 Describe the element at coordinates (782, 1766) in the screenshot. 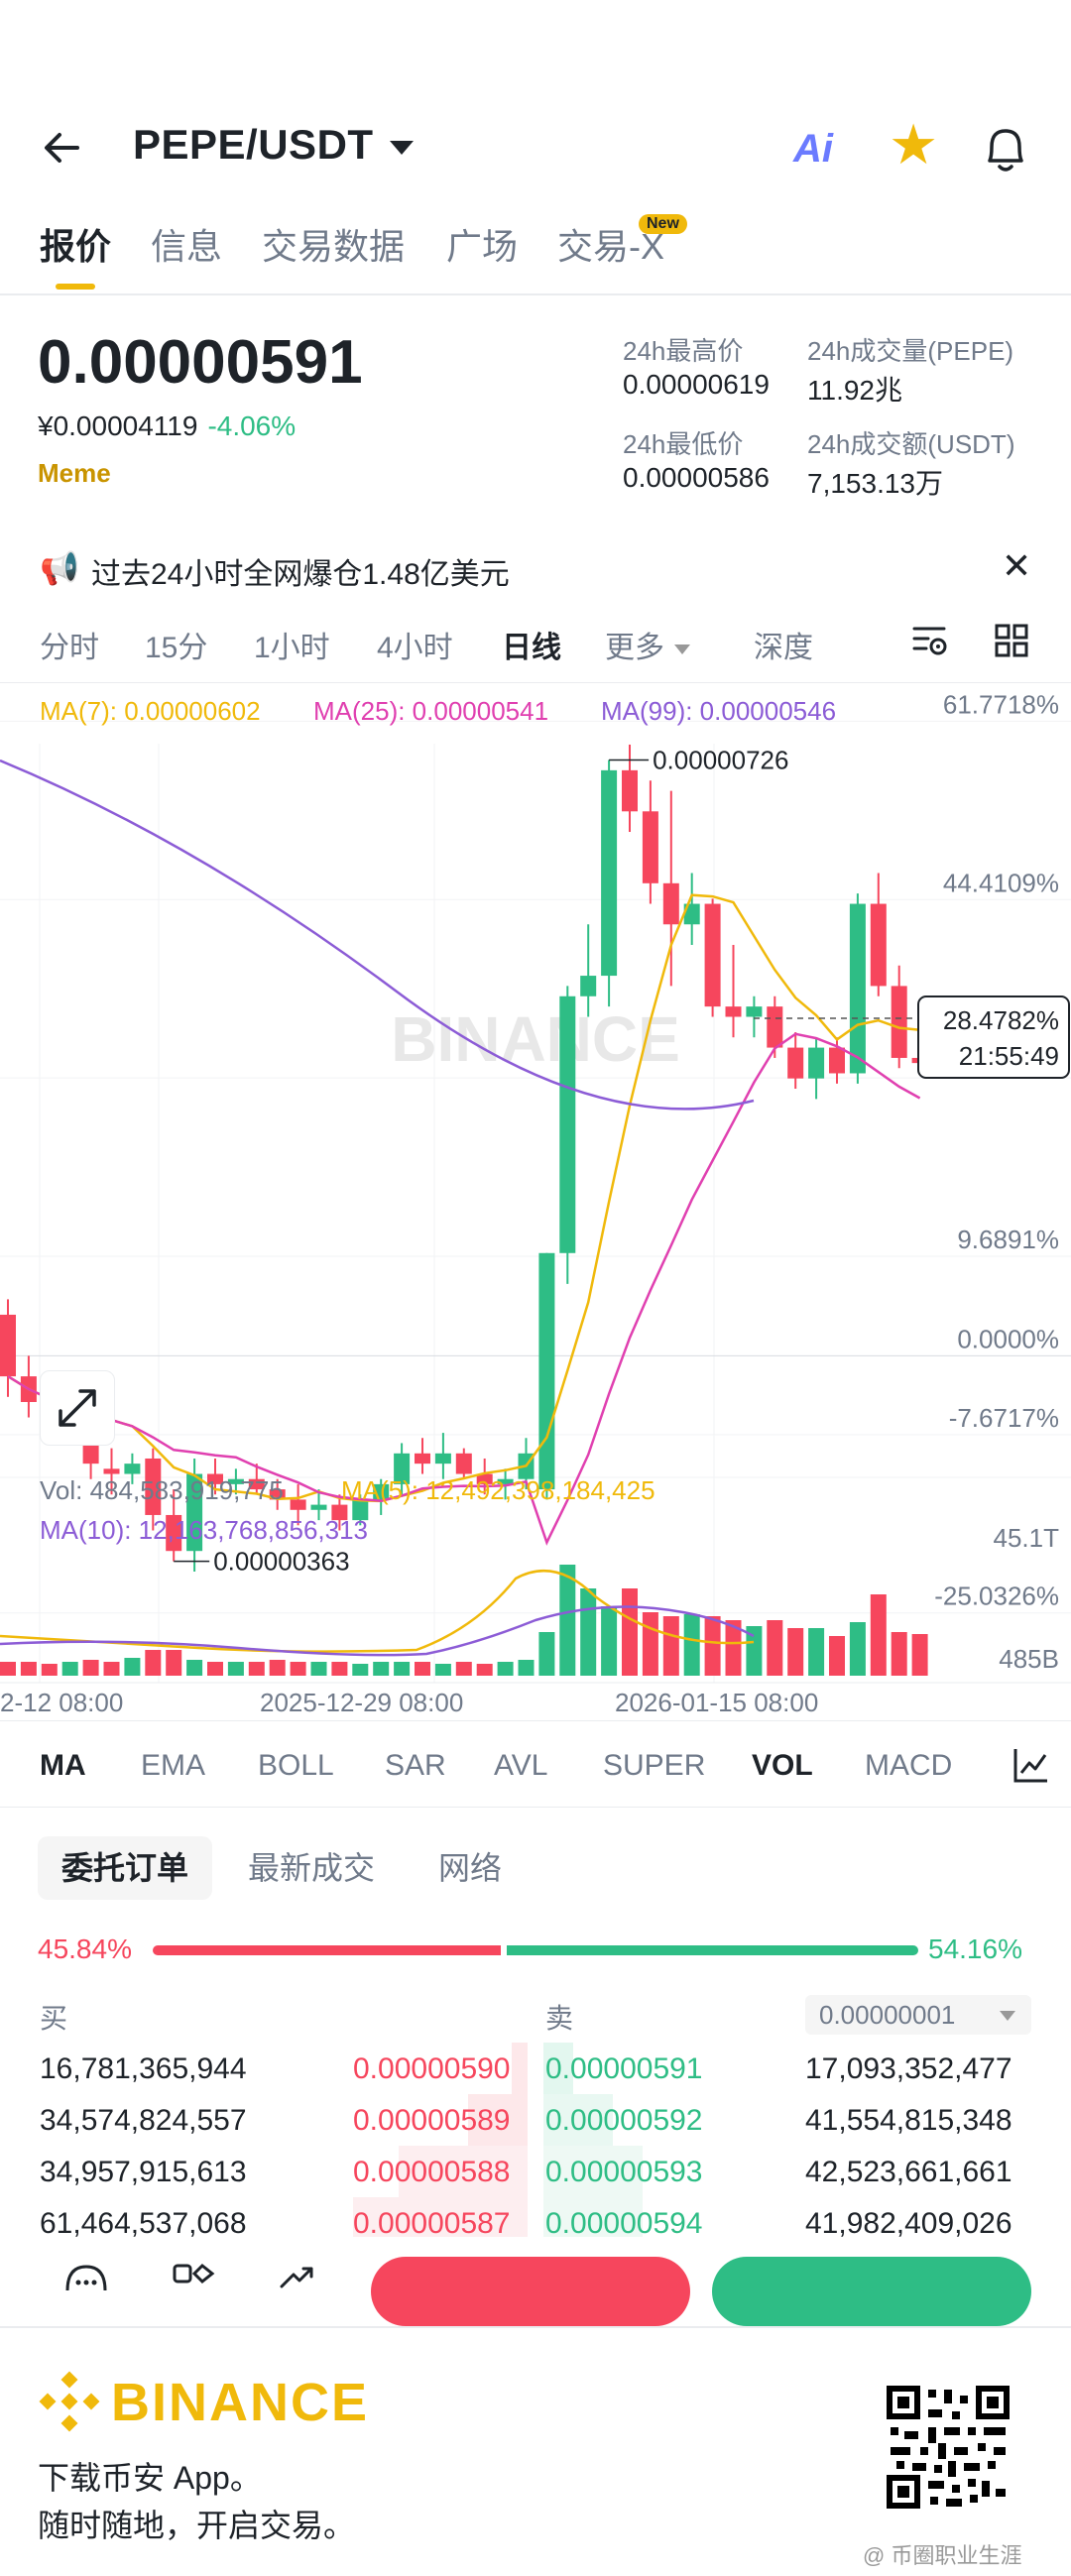

I see `ind-vol: VOL` at that location.